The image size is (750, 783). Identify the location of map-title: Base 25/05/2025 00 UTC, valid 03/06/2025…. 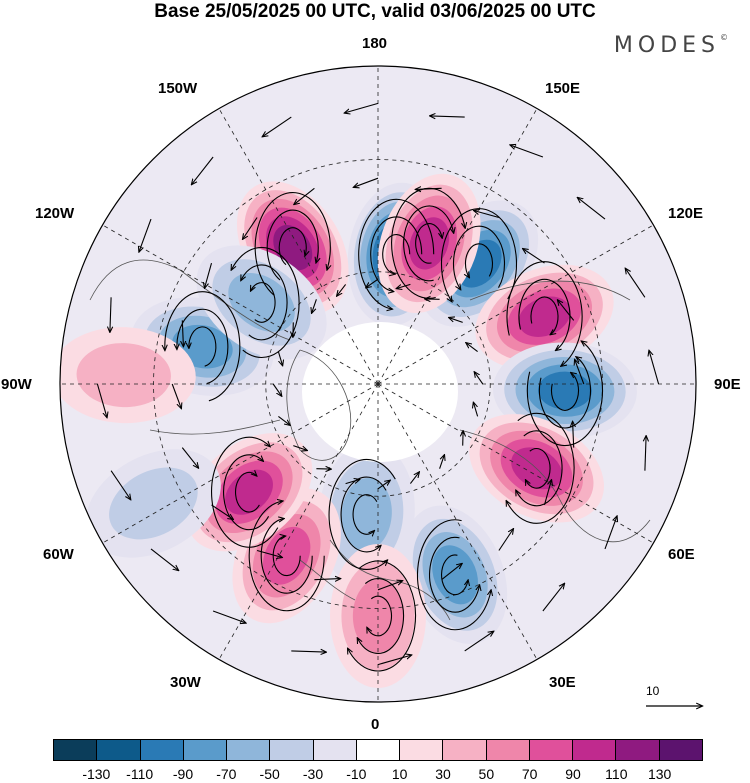
(375, 11).